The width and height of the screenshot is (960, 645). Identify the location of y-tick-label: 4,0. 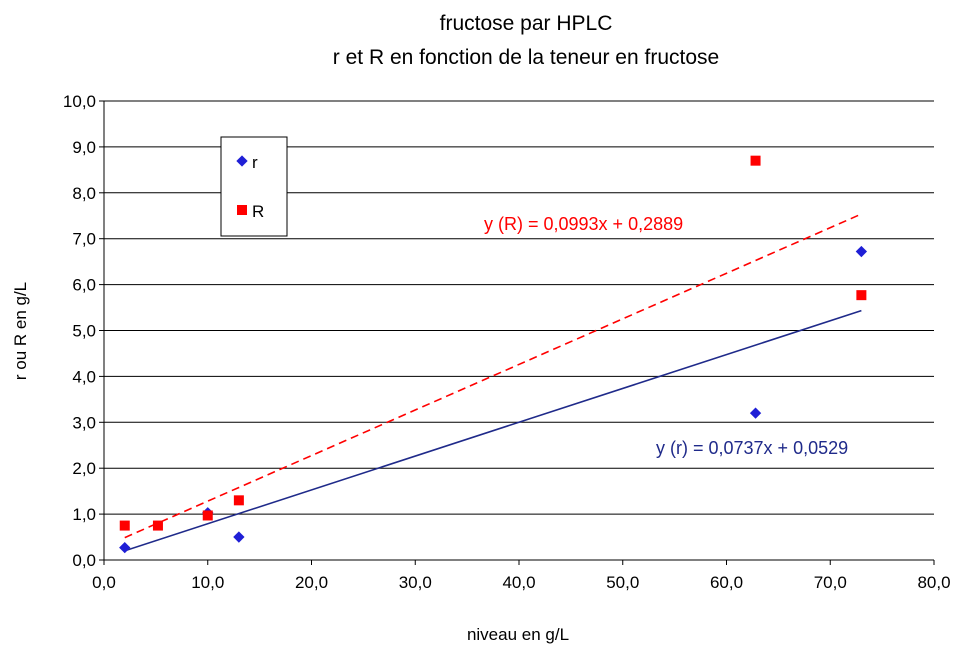
(84, 376).